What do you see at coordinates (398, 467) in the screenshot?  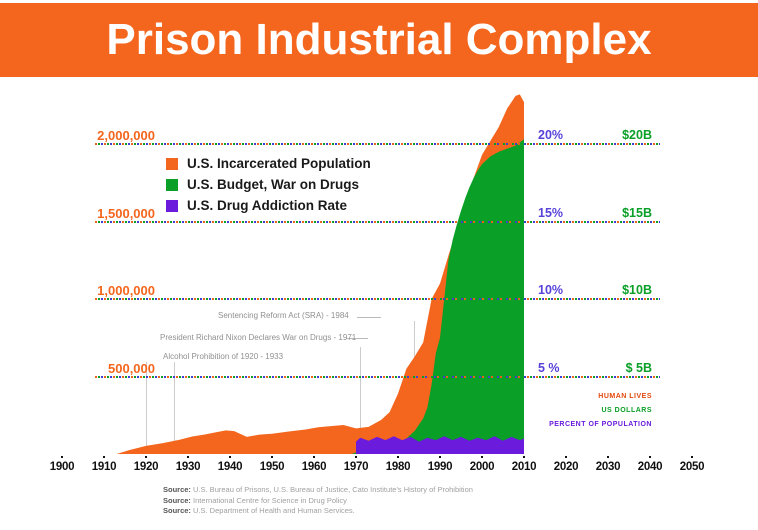 I see `x-axis-label: 1980` at bounding box center [398, 467].